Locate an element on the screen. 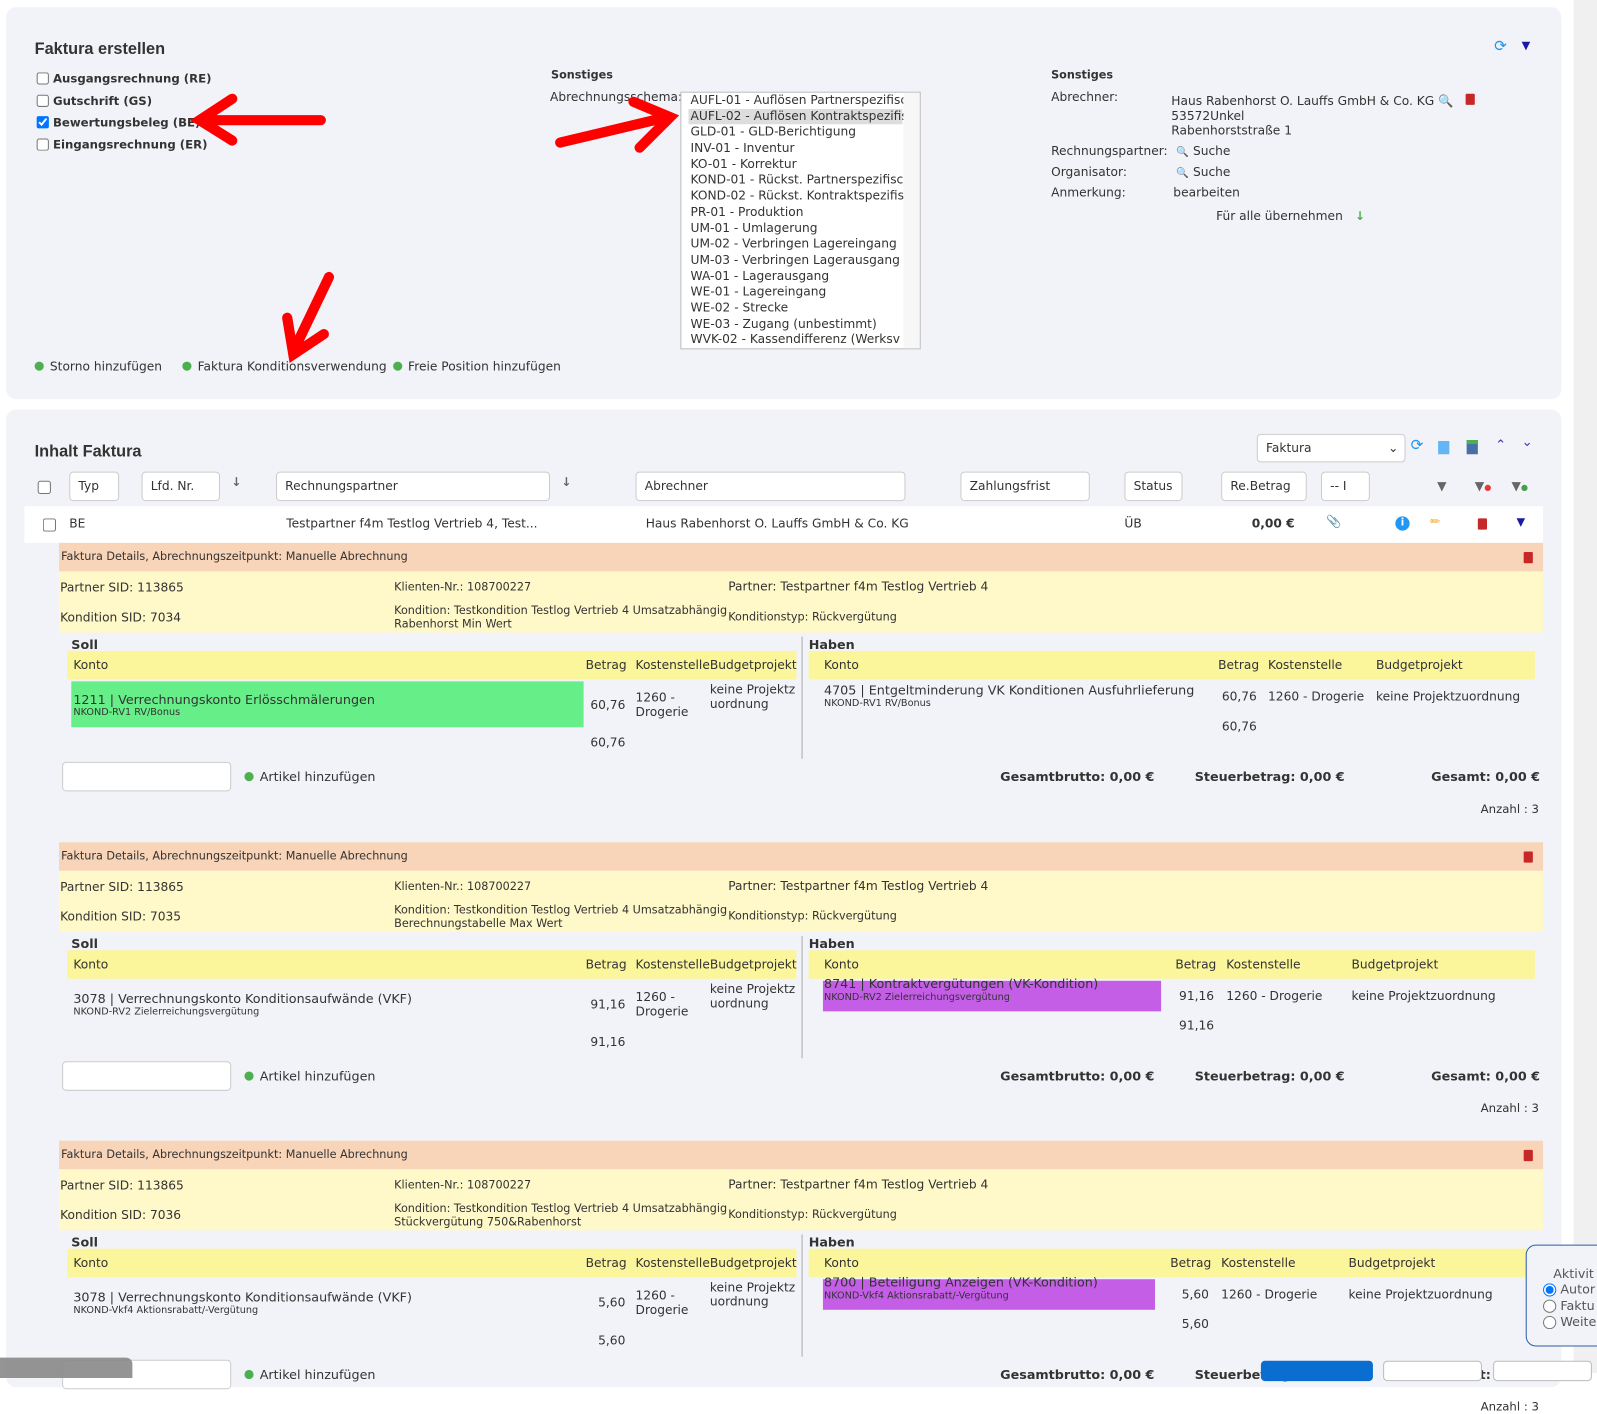  primary-button is located at coordinates (1316, 1371).